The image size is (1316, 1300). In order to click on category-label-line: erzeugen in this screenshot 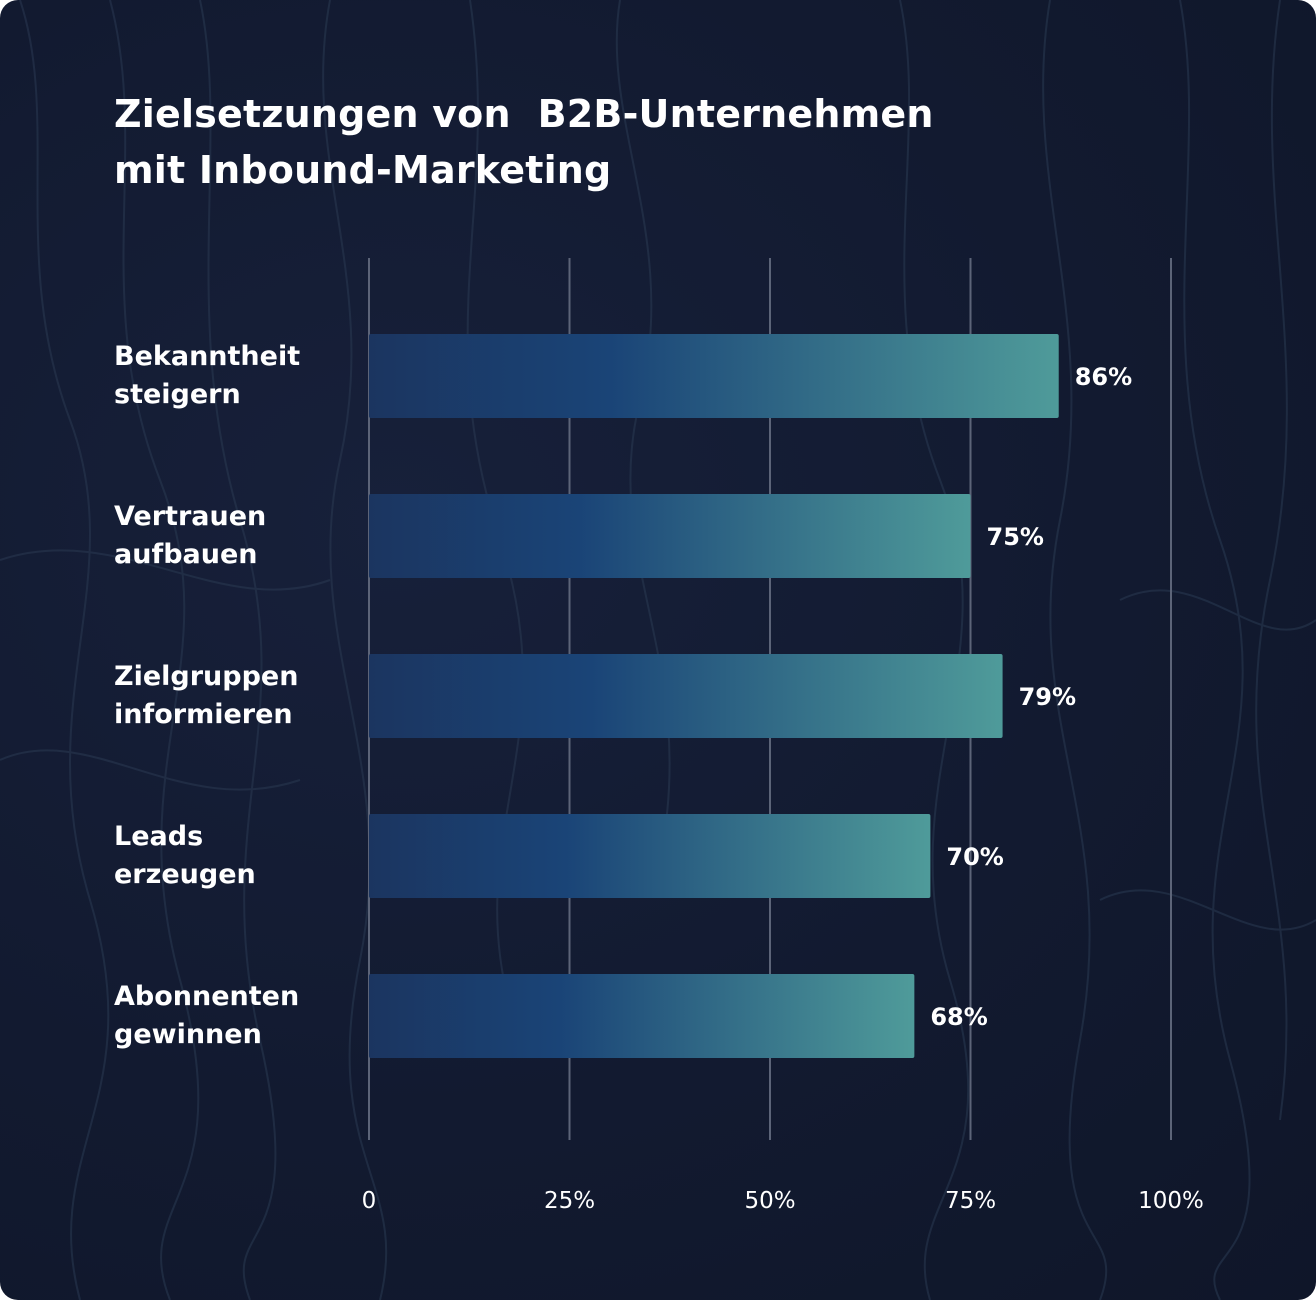, I will do `click(185, 874)`.